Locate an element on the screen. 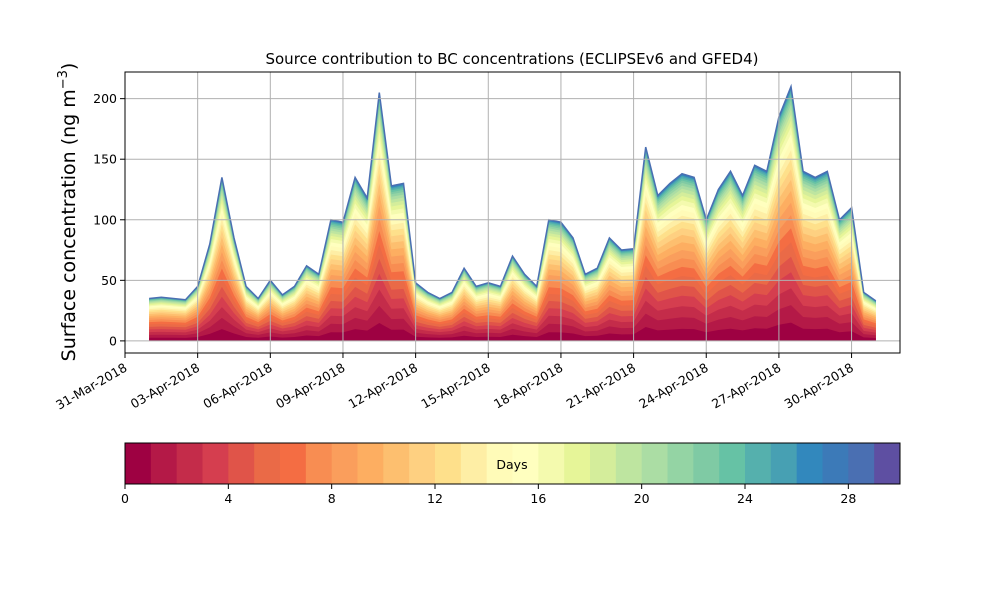  colorbar-label: Days is located at coordinates (511, 464).